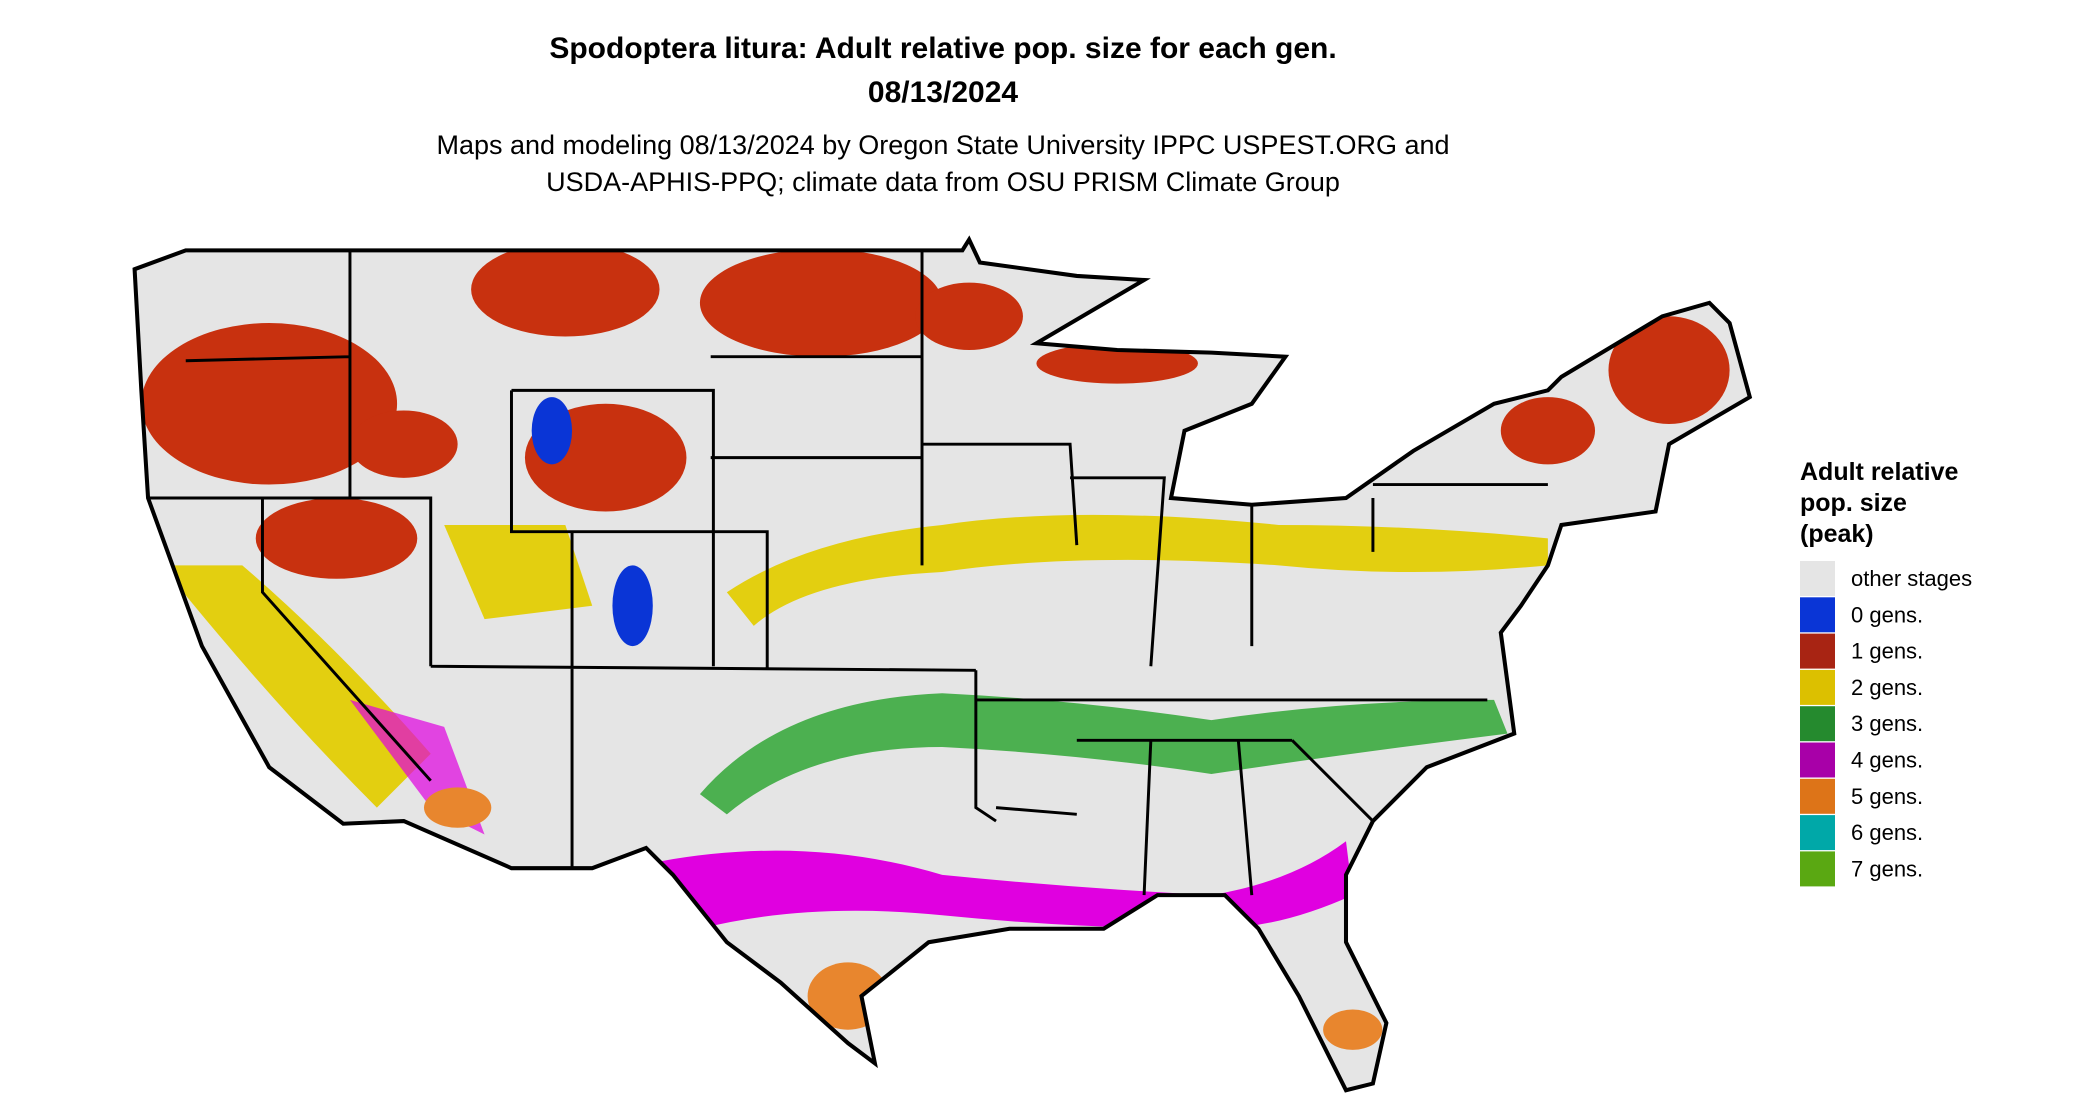 The image size is (2100, 1116). I want to click on legend-label: 1 gens., so click(1887, 651).